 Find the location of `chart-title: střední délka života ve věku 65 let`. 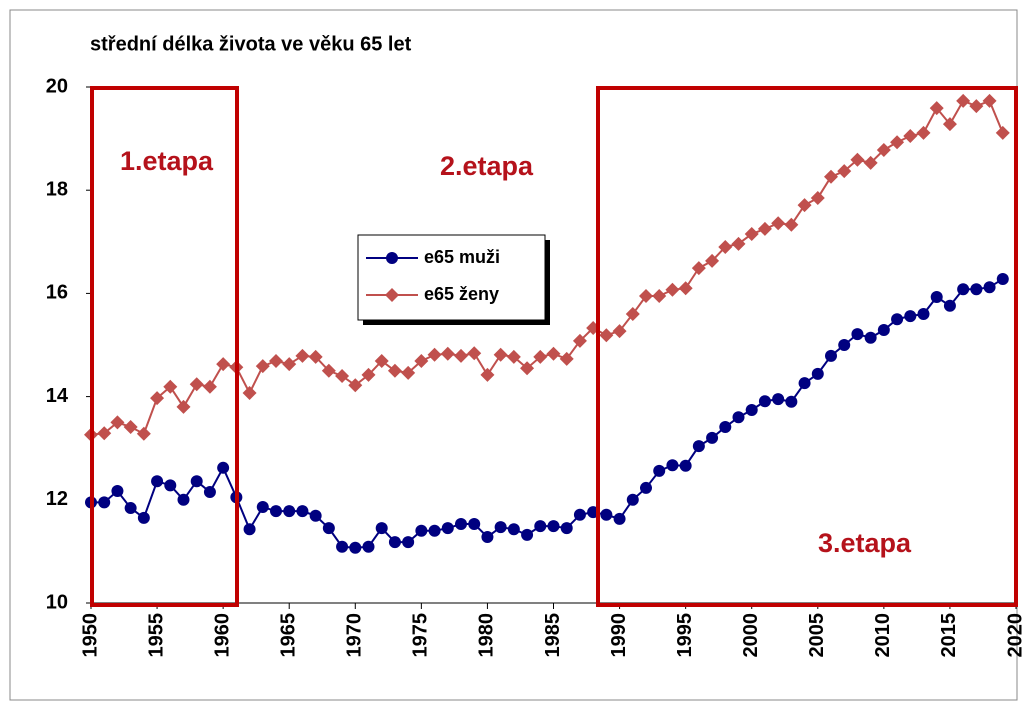

chart-title: střední délka života ve věku 65 let is located at coordinates (251, 44).